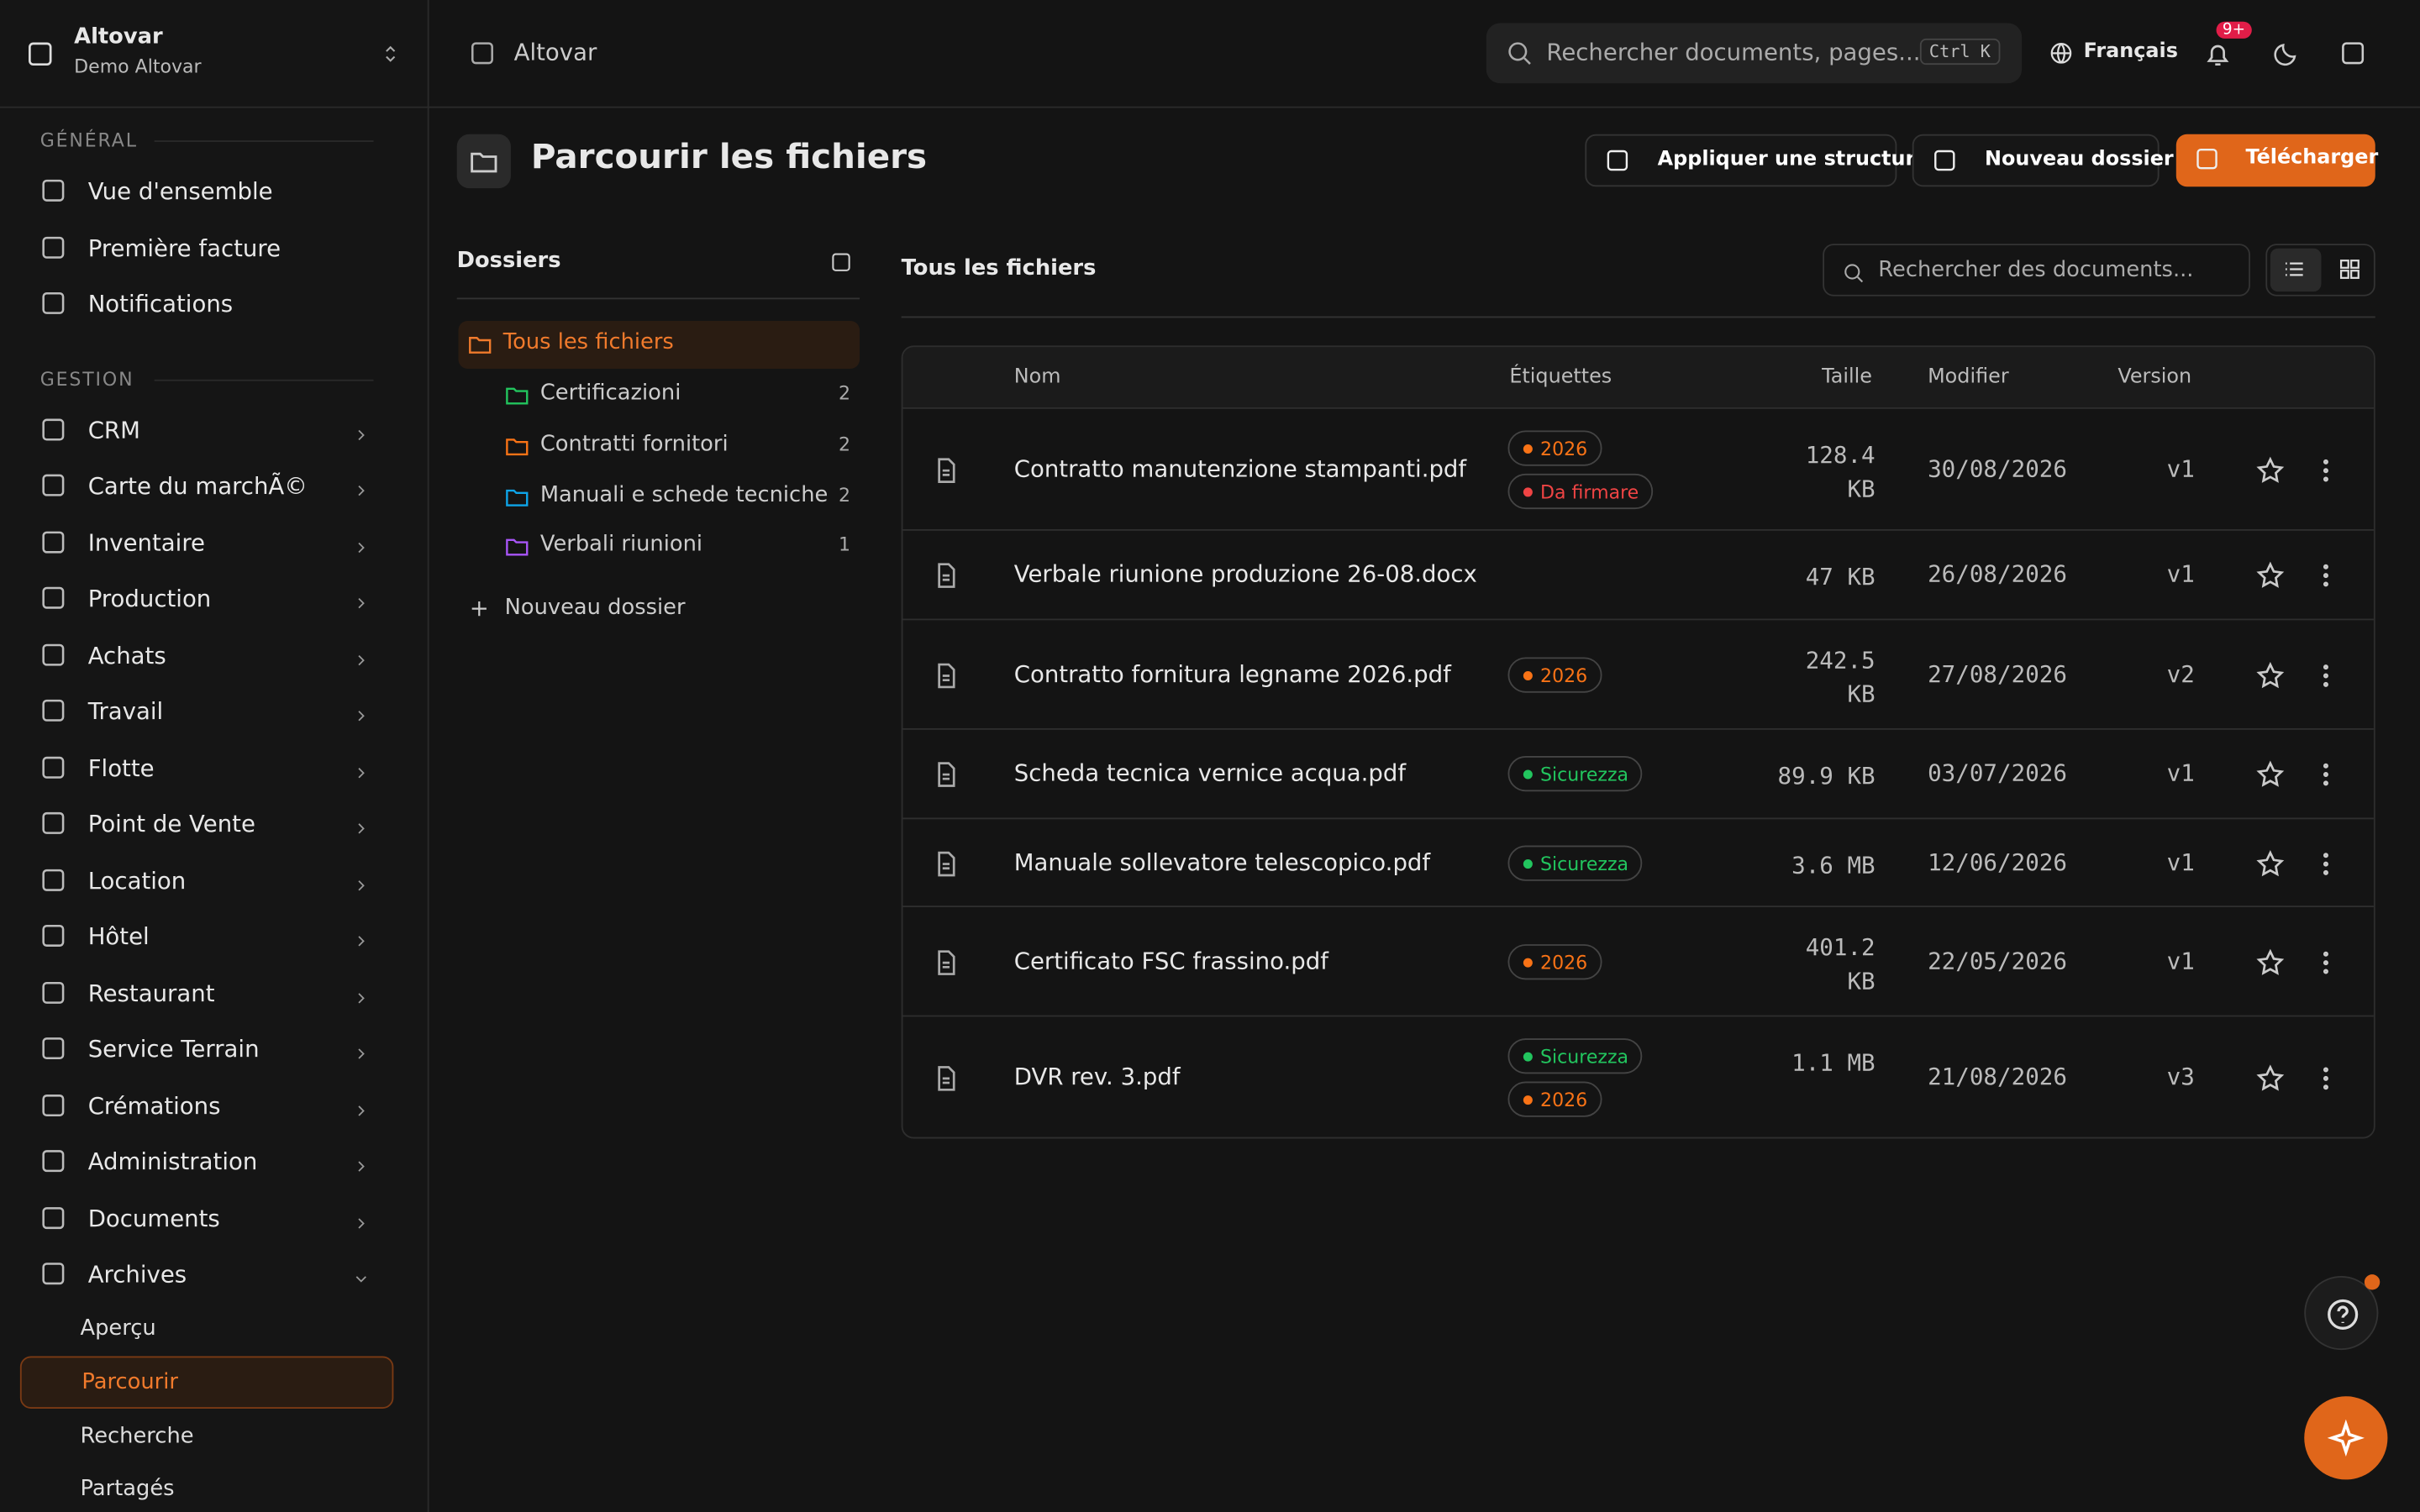 This screenshot has height=1512, width=2420. What do you see at coordinates (482, 53) in the screenshot?
I see `breadcrumb-icon-svg` at bounding box center [482, 53].